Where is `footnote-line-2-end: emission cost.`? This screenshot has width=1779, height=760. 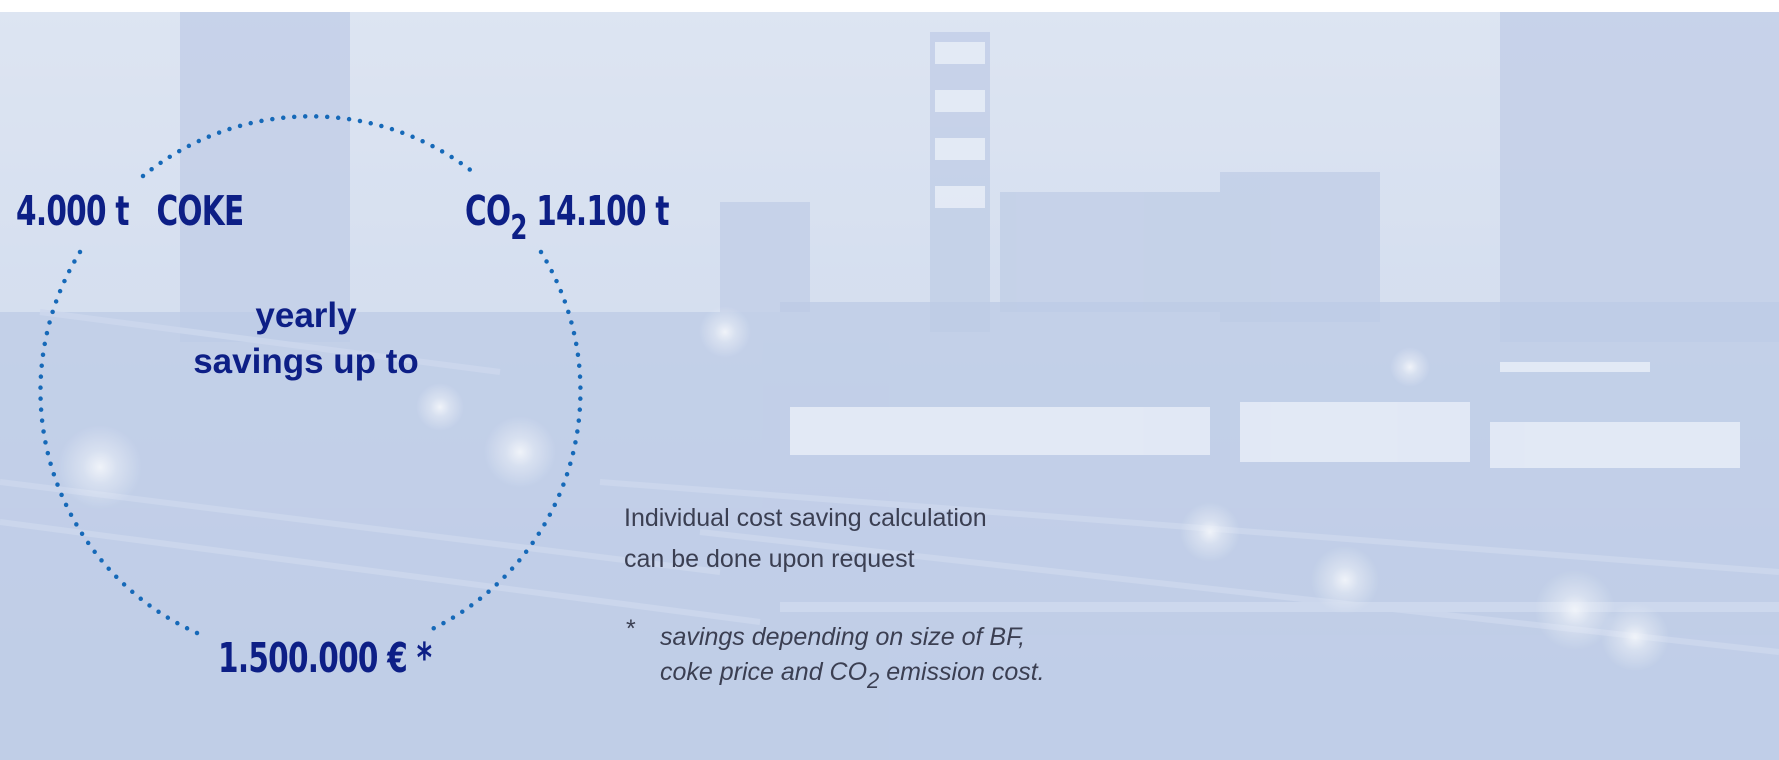
footnote-line-2-end: emission cost. is located at coordinates (962, 672).